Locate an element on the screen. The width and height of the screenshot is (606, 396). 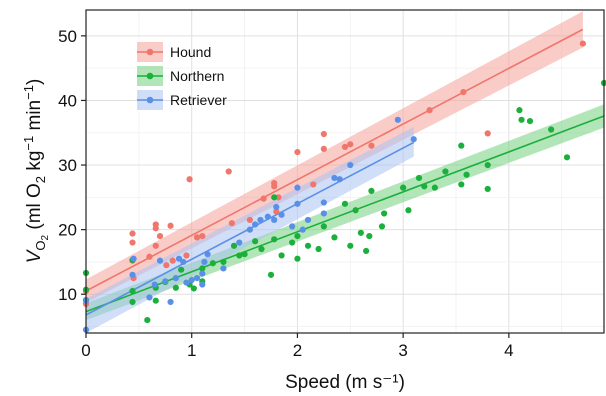
y-axis-unit-kg: kg is located at coordinates (34, 163).